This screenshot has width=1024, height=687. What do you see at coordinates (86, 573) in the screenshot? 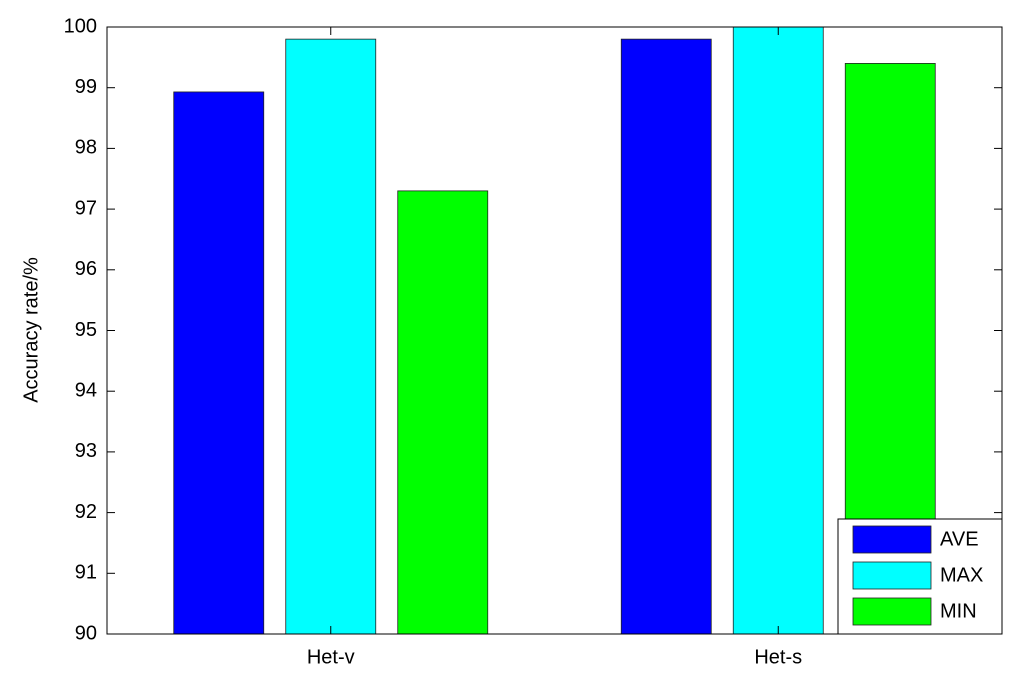
I see `y-tick-label: 91` at bounding box center [86, 573].